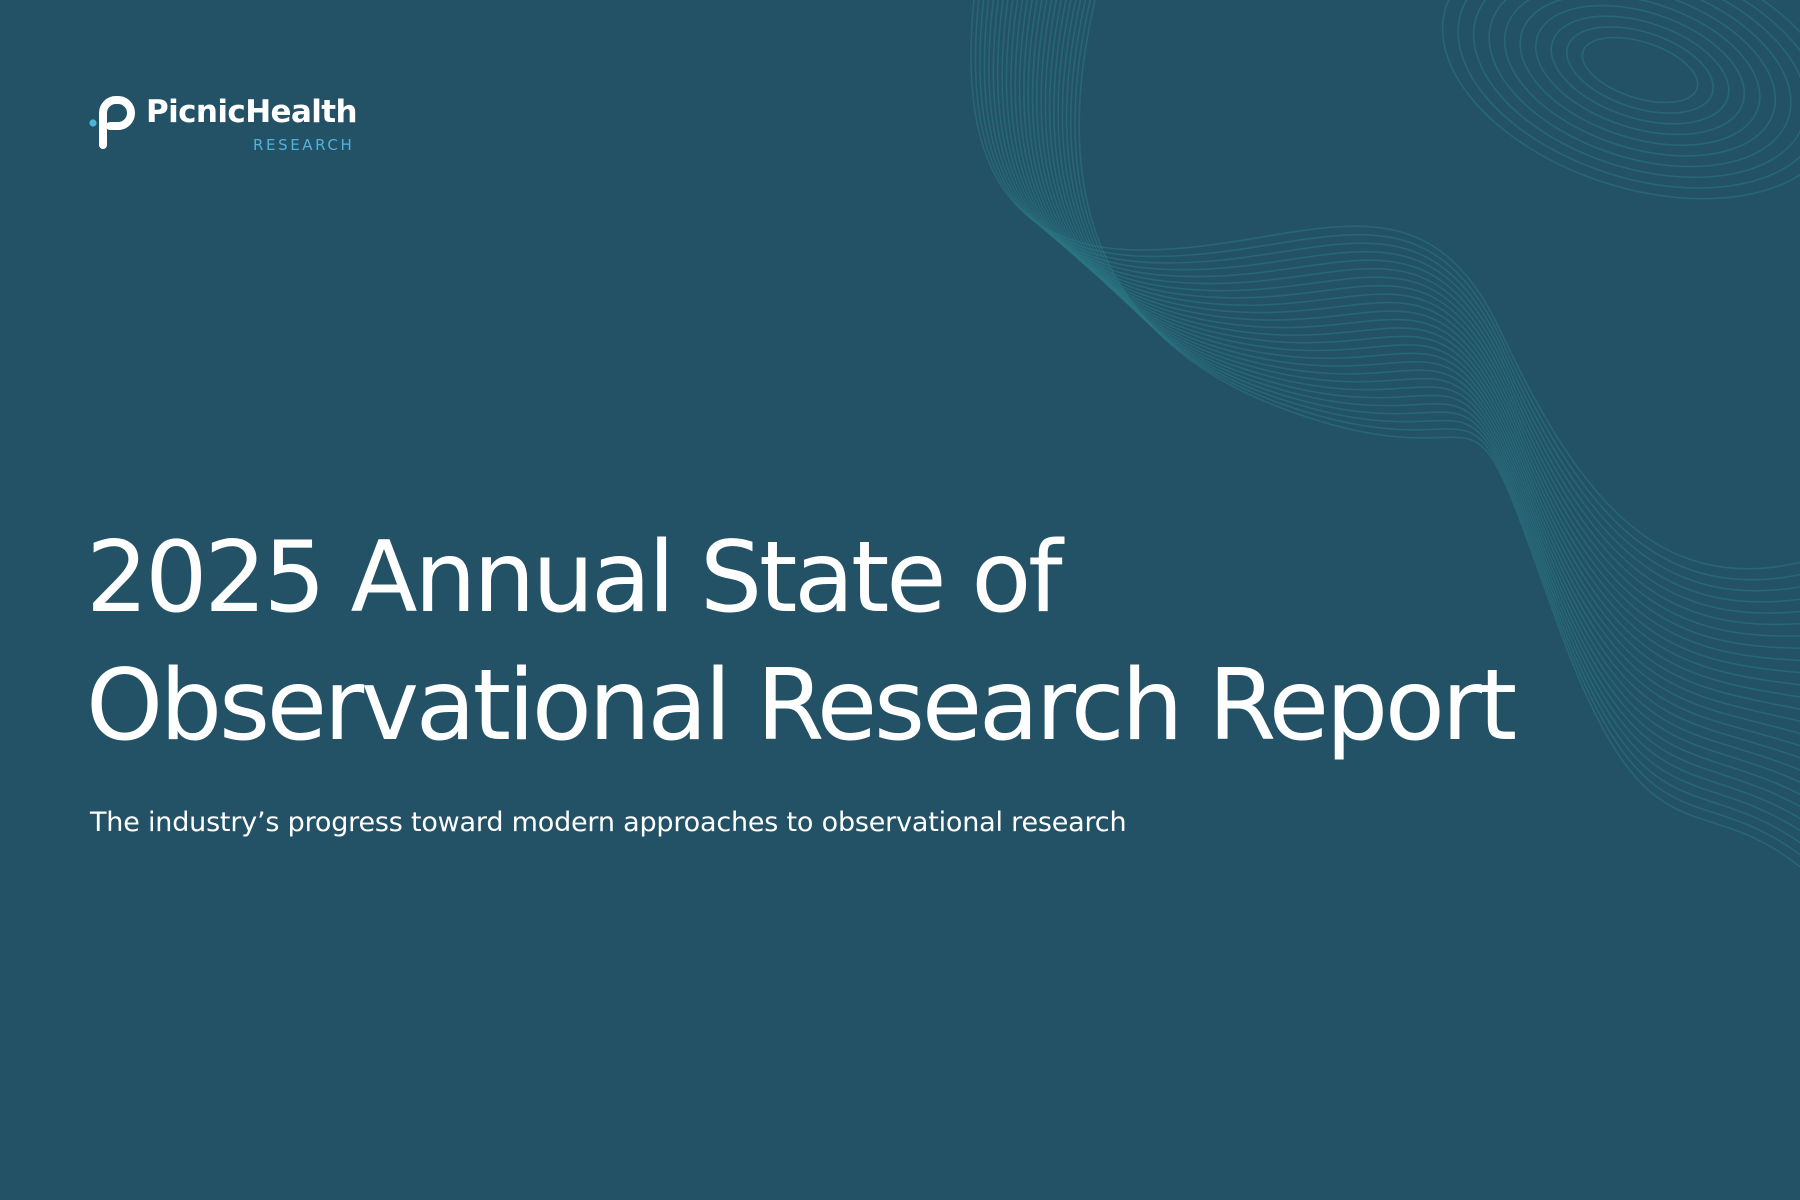 This screenshot has width=1800, height=1200. I want to click on picnichealth-logo-icon, so click(112, 122).